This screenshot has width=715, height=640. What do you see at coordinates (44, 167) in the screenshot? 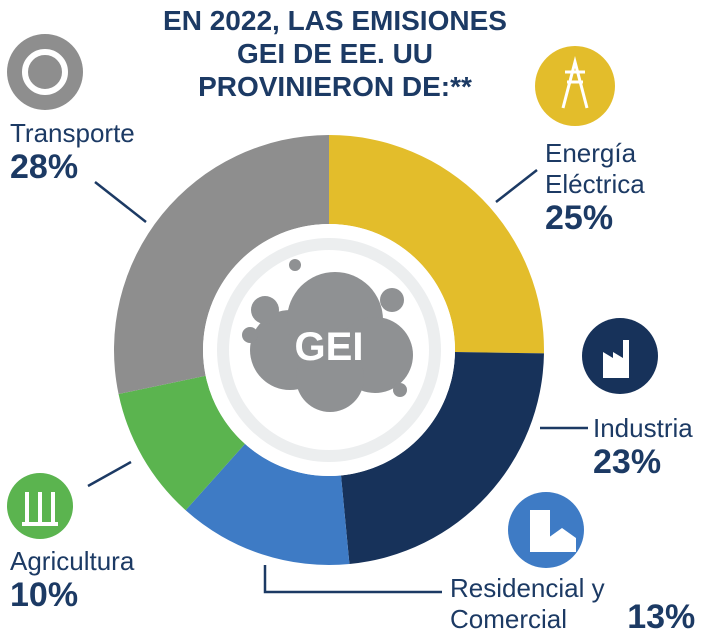
I see `value-label: 28%` at bounding box center [44, 167].